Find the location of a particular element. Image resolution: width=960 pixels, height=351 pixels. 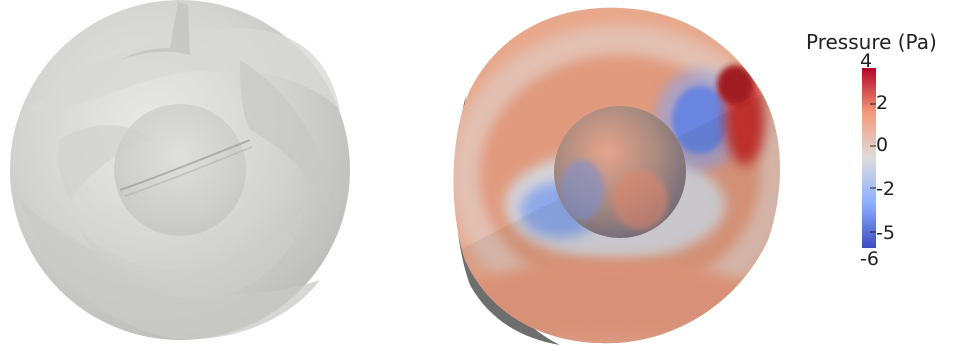

colorbar-min-label: -6 is located at coordinates (869, 259).